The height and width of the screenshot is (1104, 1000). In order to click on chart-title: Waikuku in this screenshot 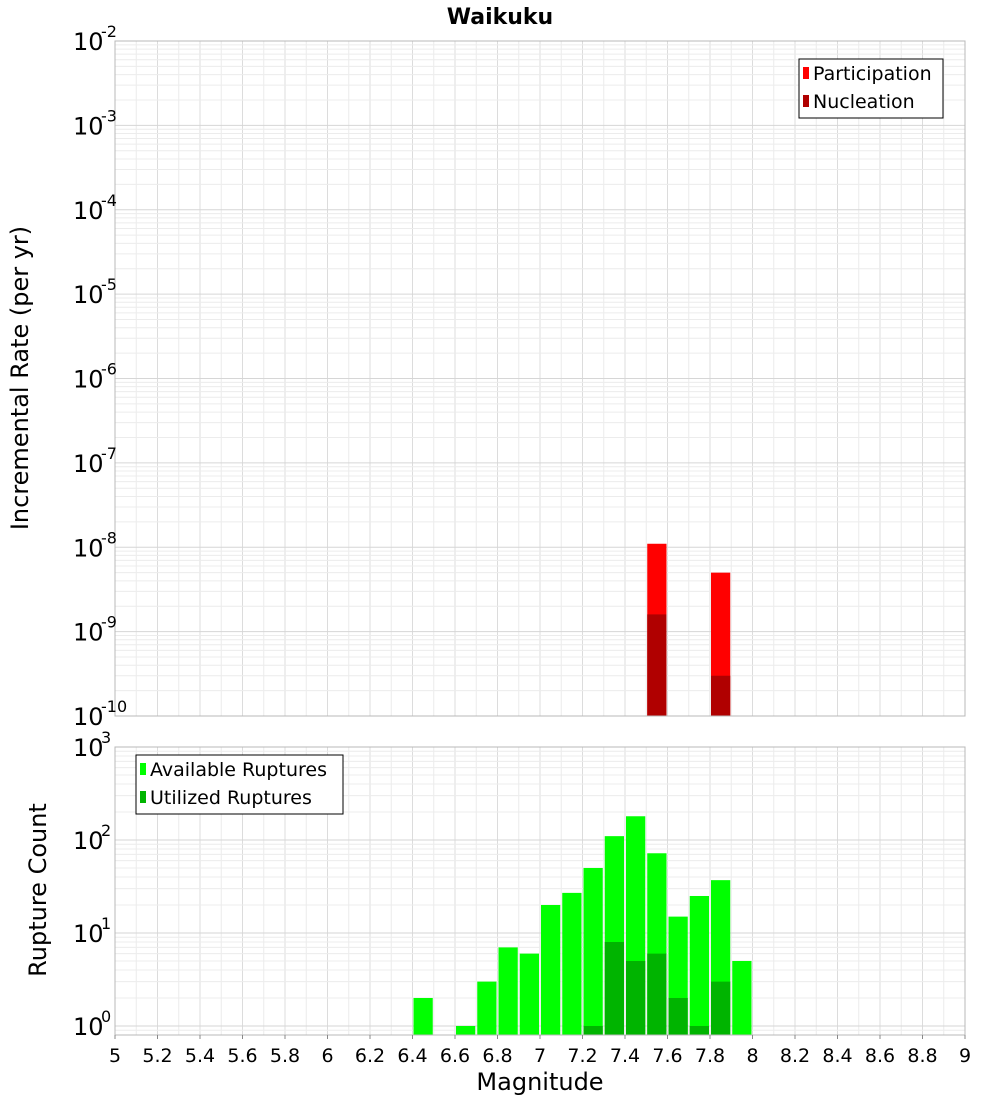, I will do `click(500, 17)`.